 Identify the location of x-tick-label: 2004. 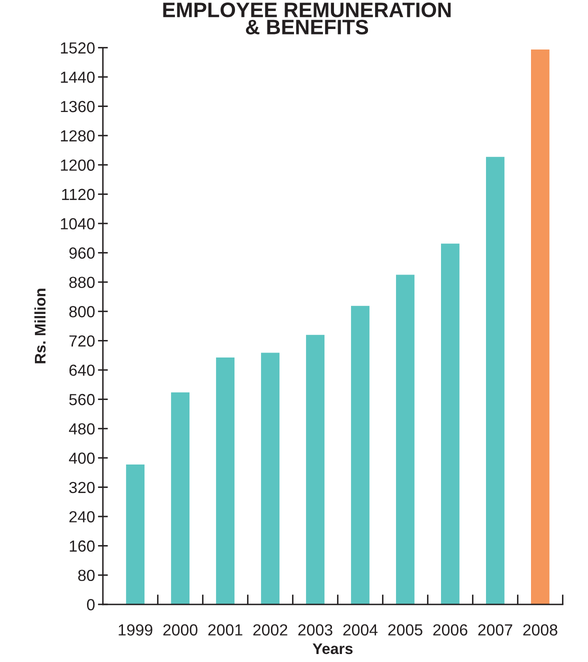
(360, 630).